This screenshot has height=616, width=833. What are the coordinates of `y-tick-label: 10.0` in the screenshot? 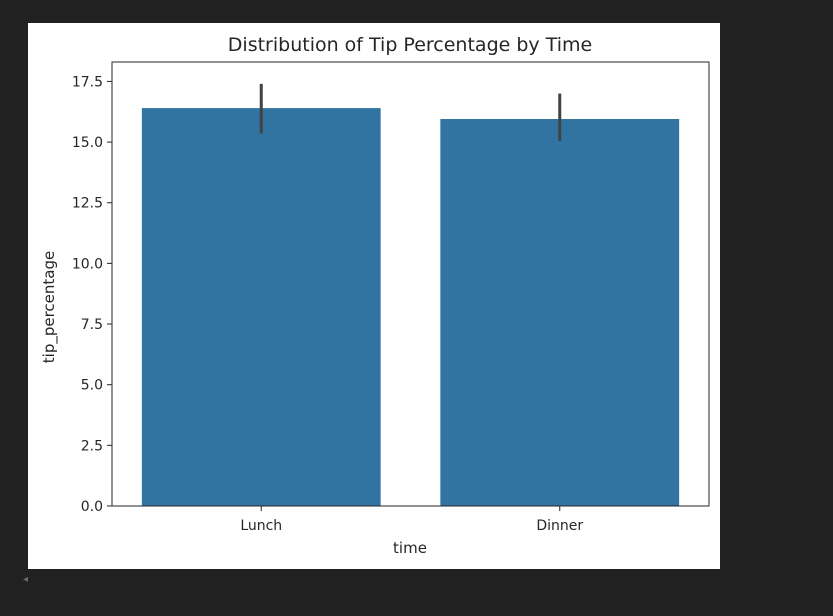 It's located at (87, 264).